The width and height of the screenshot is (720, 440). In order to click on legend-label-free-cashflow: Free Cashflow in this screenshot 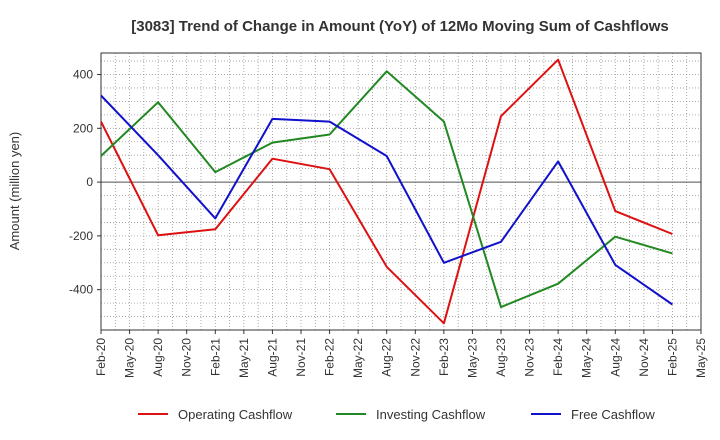, I will do `click(613, 414)`.